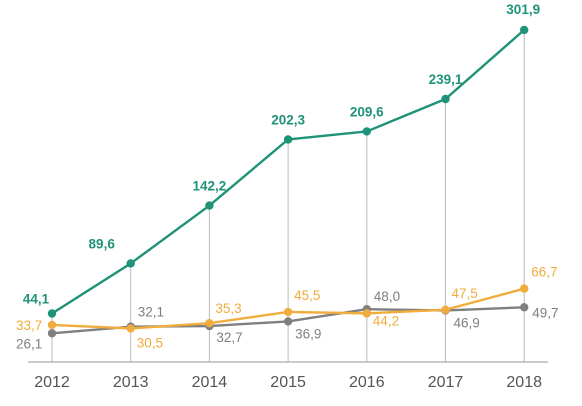 The image size is (582, 406). Describe the element at coordinates (367, 111) in the screenshot. I see `data-label: 209,6` at that location.